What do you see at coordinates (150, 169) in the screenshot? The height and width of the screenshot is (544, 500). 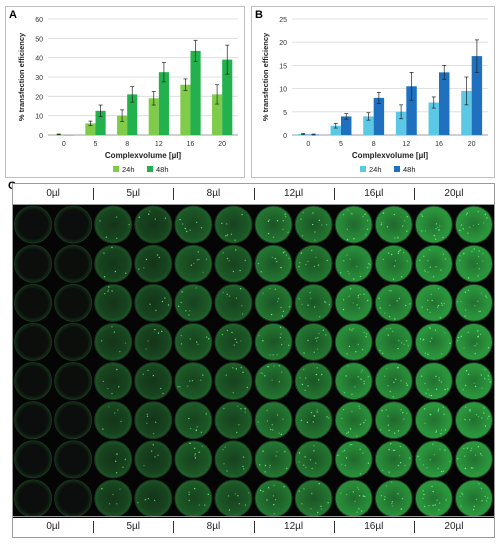 I see `legend-swatch` at bounding box center [150, 169].